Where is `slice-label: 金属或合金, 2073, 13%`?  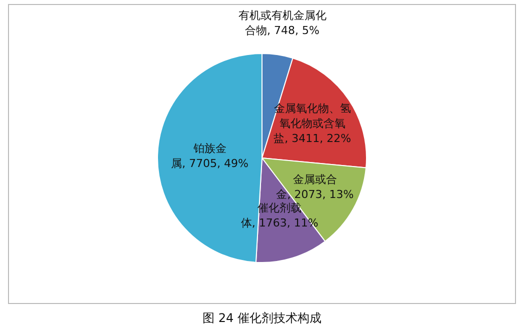
slice-label: 金属或合金, 2073, 13% is located at coordinates (315, 186).